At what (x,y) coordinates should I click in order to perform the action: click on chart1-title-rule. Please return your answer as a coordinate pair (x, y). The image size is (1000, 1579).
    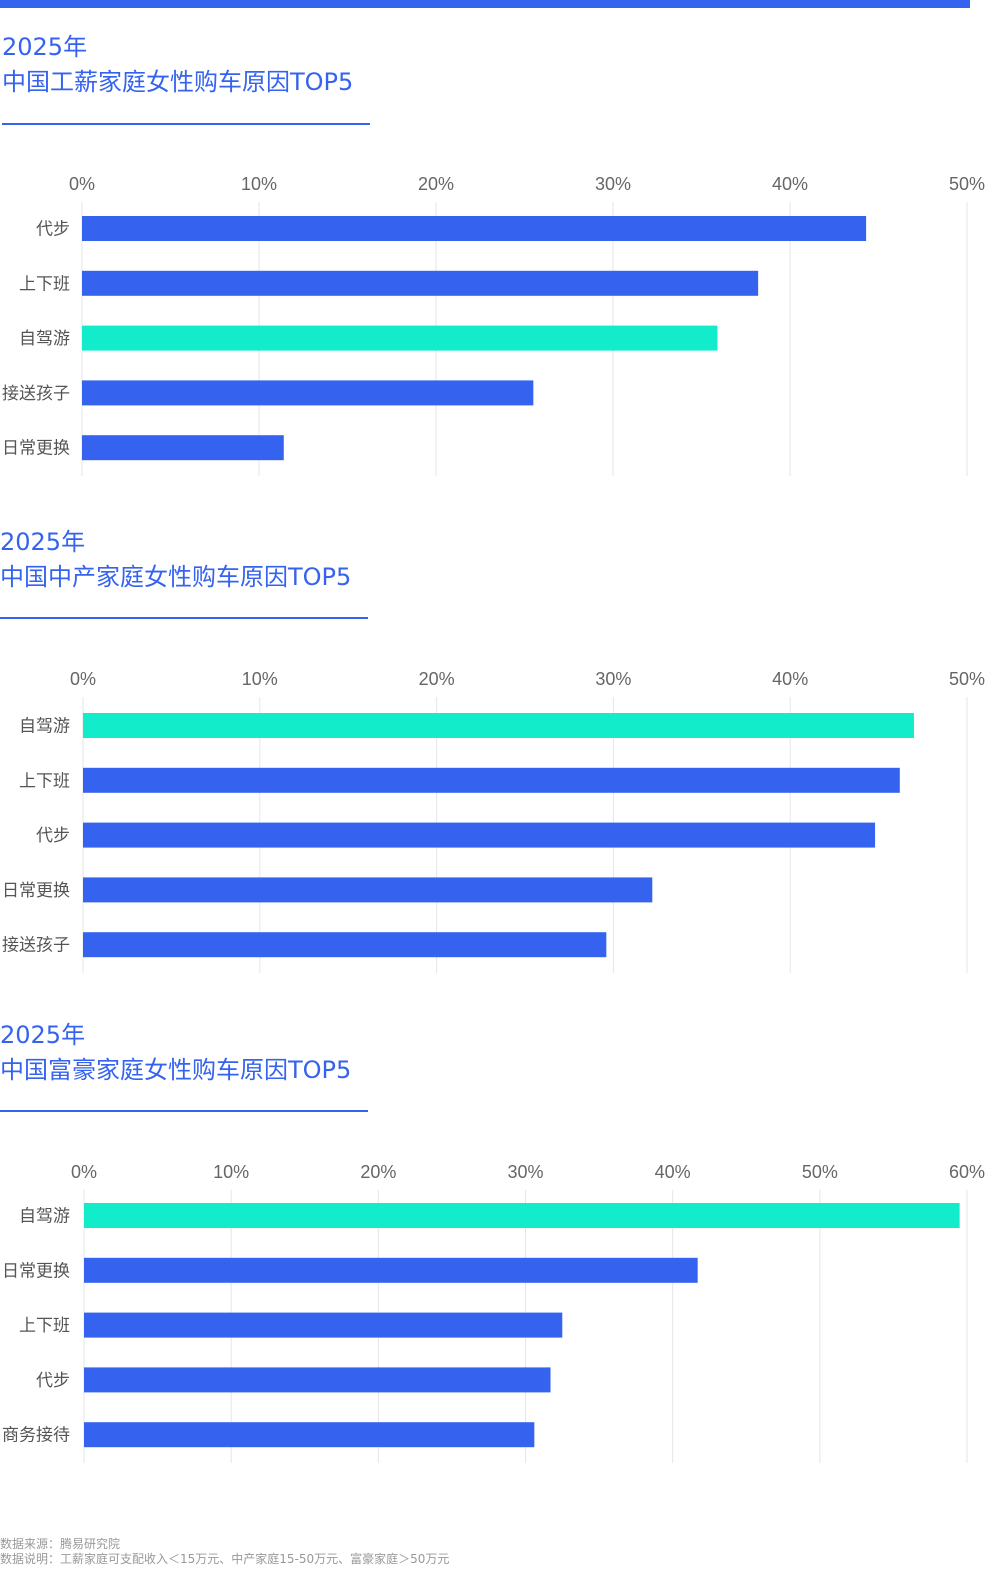
    Looking at the image, I should click on (186, 124).